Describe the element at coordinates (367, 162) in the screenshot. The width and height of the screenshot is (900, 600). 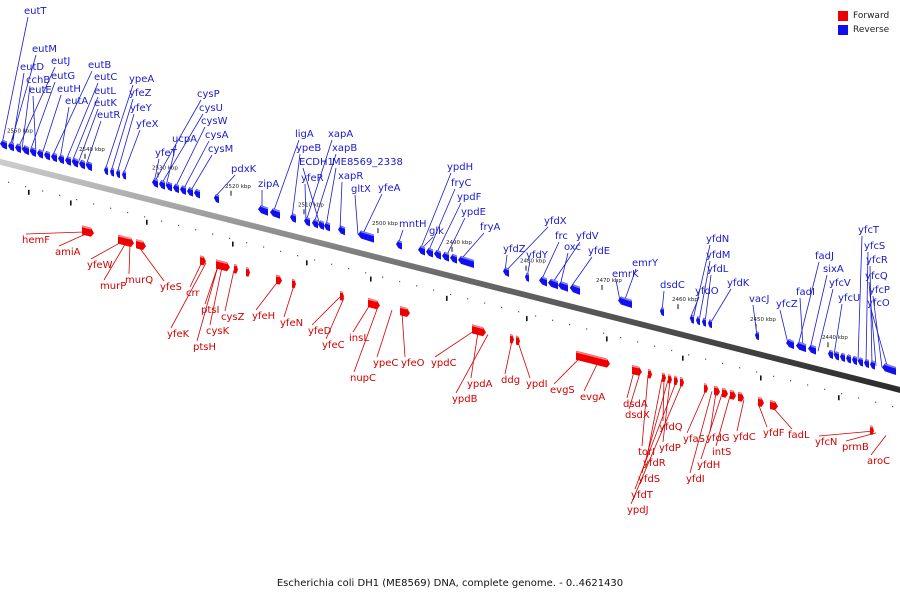
I see `reverse-gene-label: ME8569_2338` at that location.